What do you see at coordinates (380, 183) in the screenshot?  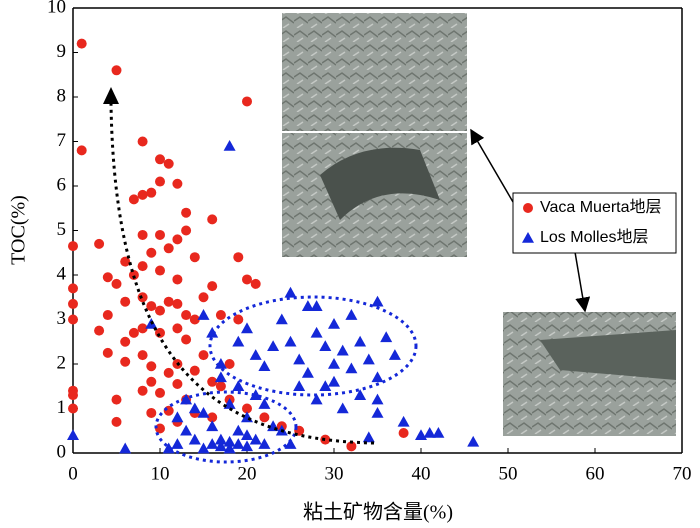 I see `sem-detail` at bounding box center [380, 183].